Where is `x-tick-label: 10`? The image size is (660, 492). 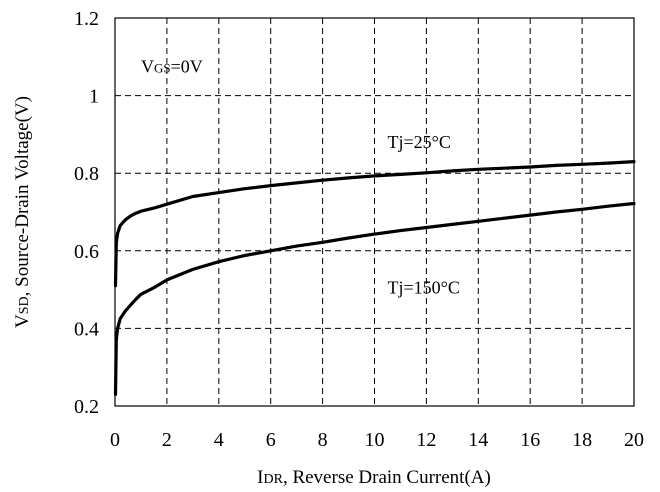 x-tick-label: 10 is located at coordinates (375, 440).